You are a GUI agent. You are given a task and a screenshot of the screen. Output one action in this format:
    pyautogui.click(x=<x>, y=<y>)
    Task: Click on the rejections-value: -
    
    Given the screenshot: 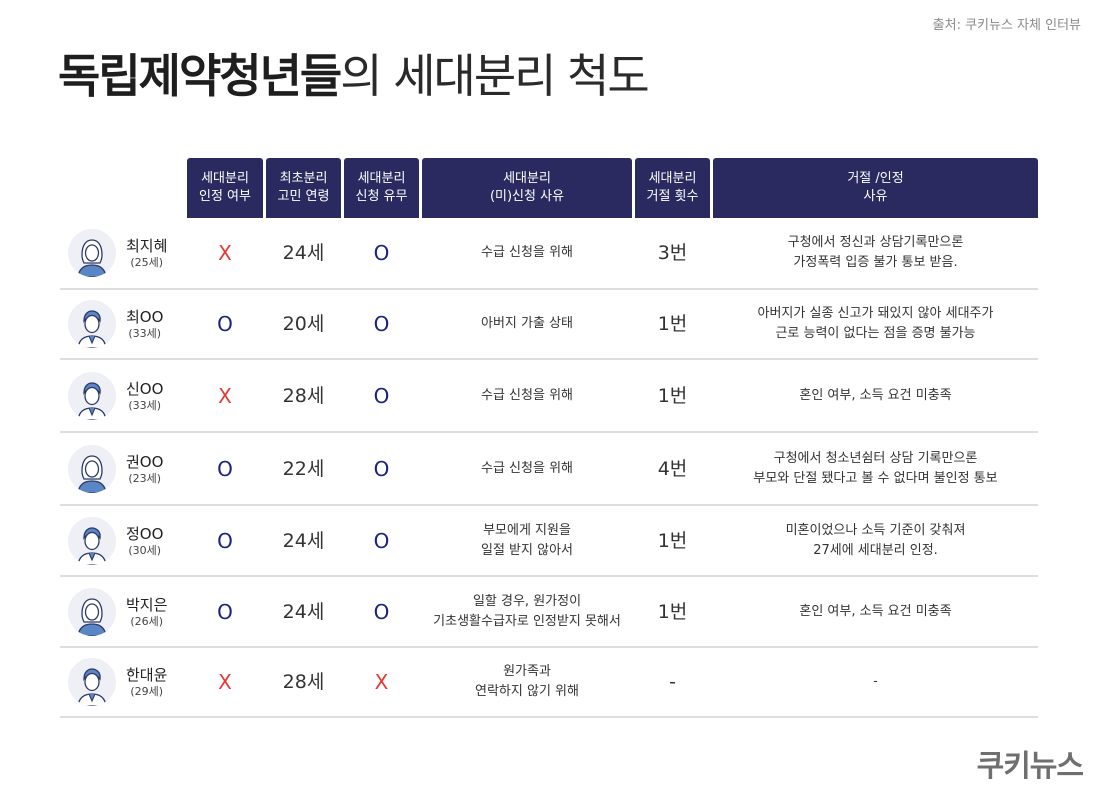 What is the action you would take?
    pyautogui.click(x=672, y=682)
    